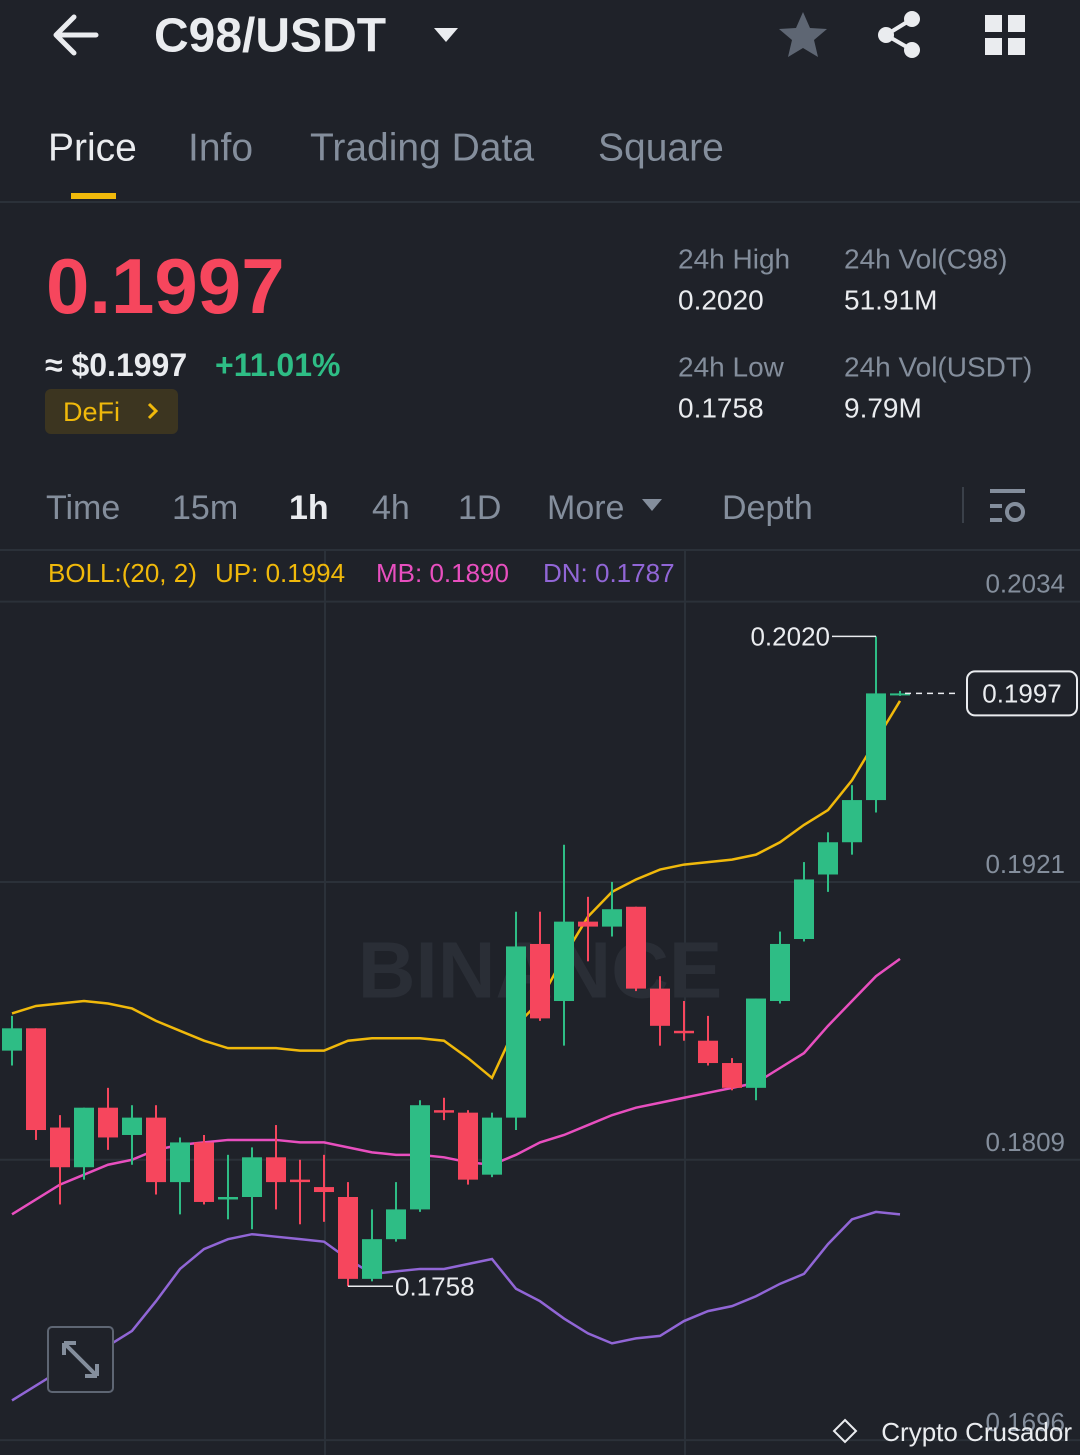 Image resolution: width=1080 pixels, height=1455 pixels. I want to click on expand-icon, so click(80, 1359).